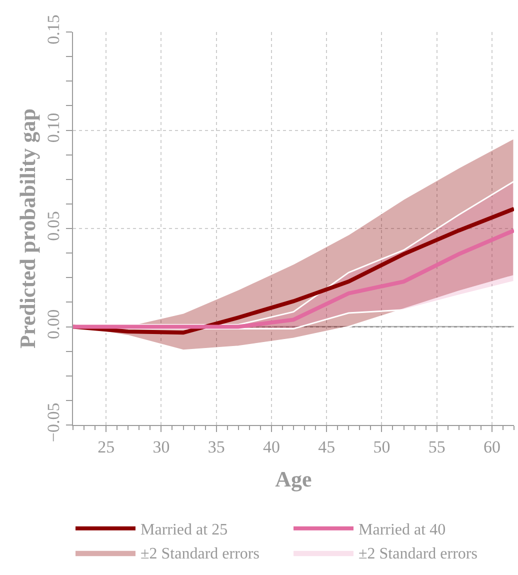 The image size is (518, 575). Describe the element at coordinates (184, 530) in the screenshot. I see `legend-label: Married at 25` at that location.